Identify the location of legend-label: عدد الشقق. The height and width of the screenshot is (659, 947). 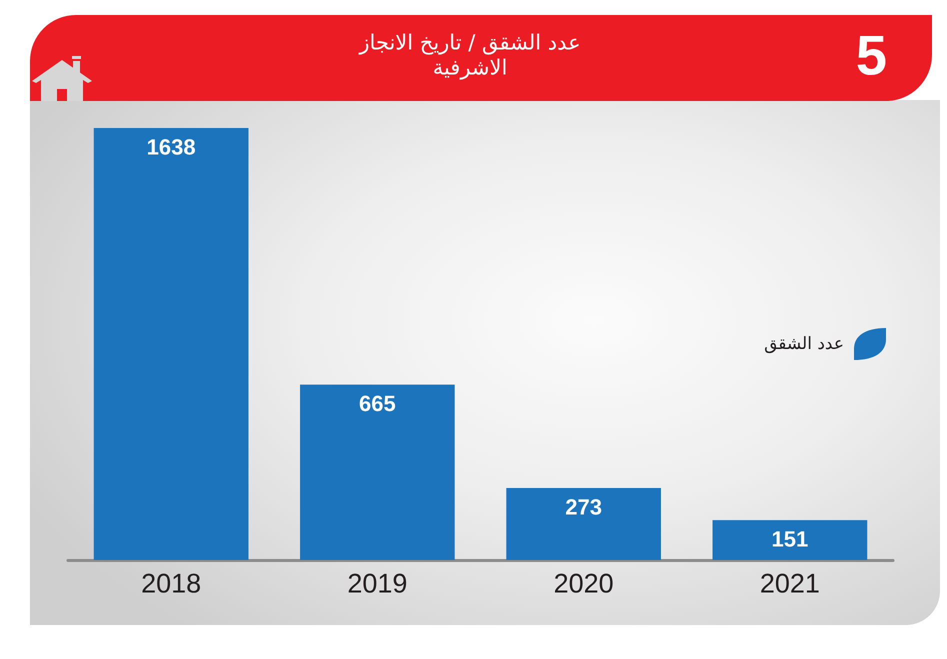
(804, 344).